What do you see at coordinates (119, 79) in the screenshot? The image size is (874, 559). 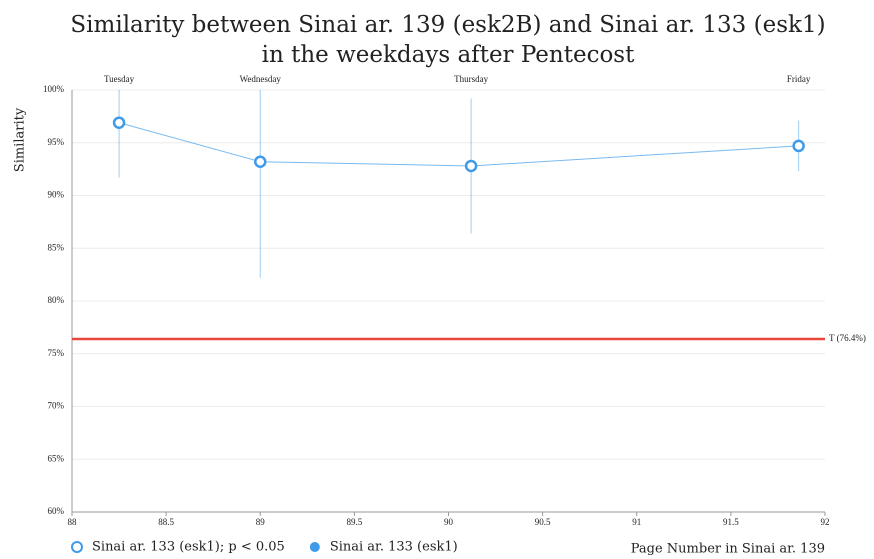 I see `point-label: Tuesday` at bounding box center [119, 79].